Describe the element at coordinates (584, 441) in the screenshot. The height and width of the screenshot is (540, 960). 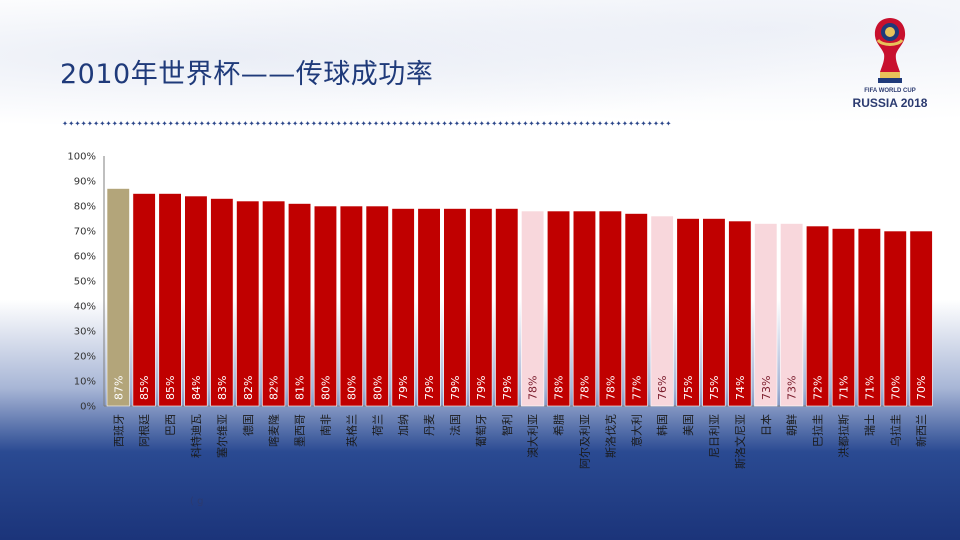
I see `x-tick-label: 阿尔及利亚` at that location.